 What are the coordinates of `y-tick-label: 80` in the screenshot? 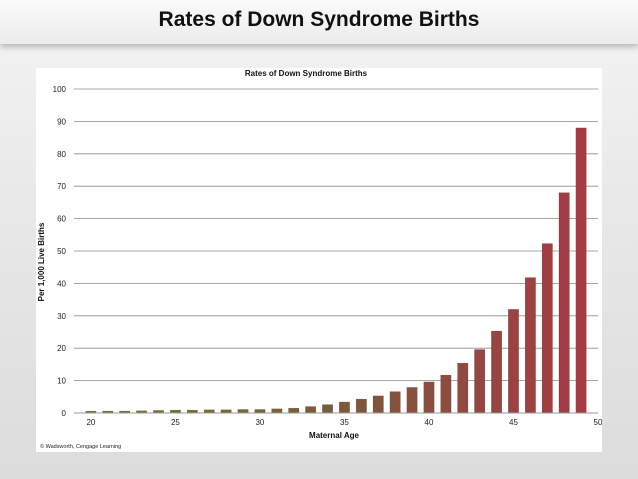 It's located at (61, 154).